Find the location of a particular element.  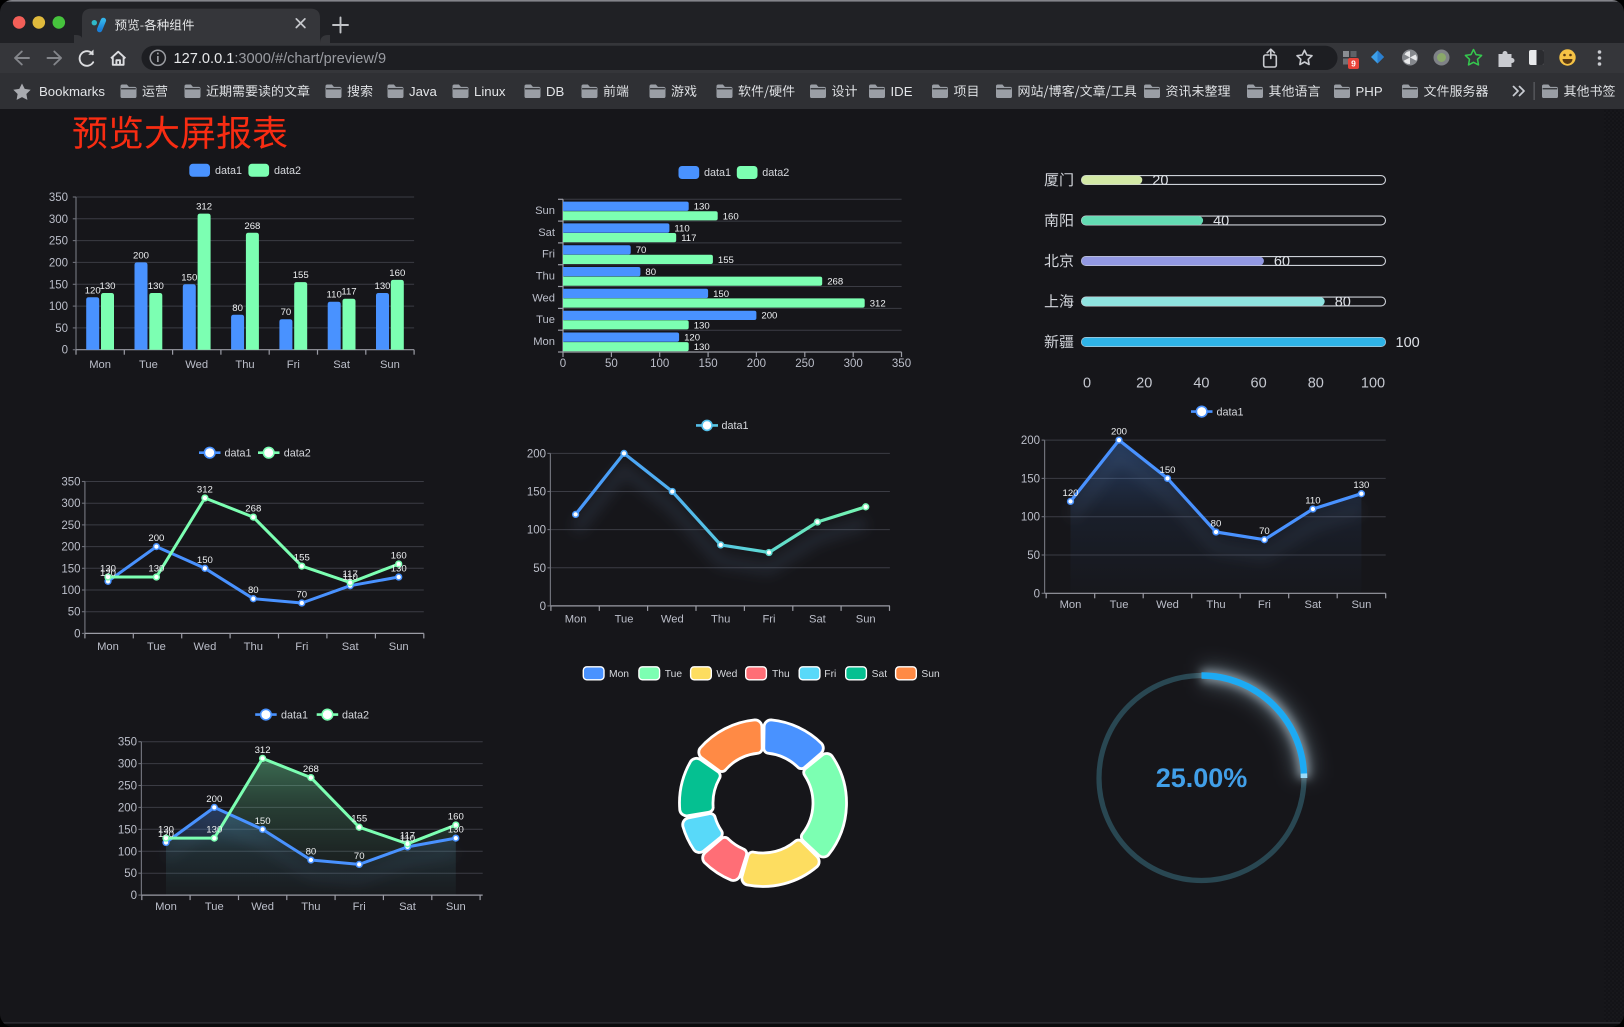

svg-text: 20 is located at coordinates (1160, 181).